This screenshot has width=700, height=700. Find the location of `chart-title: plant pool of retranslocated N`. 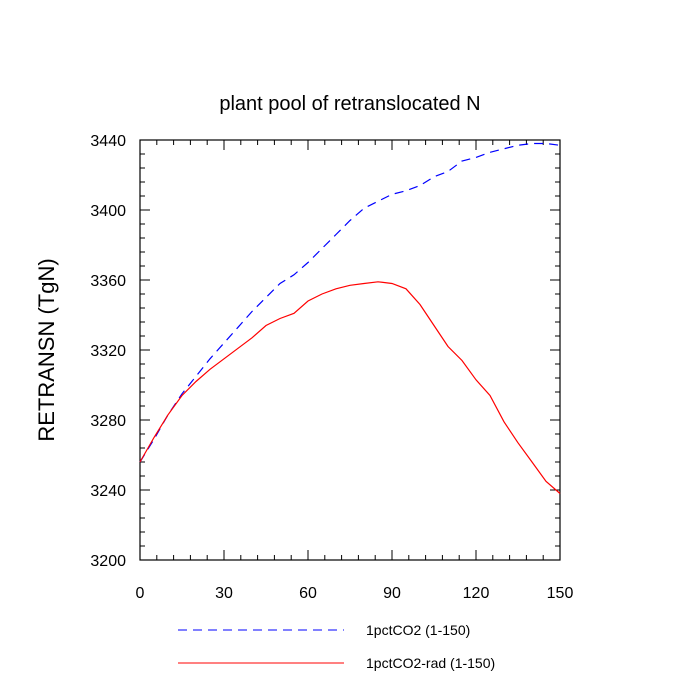

chart-title: plant pool of retranslocated N is located at coordinates (349, 104).